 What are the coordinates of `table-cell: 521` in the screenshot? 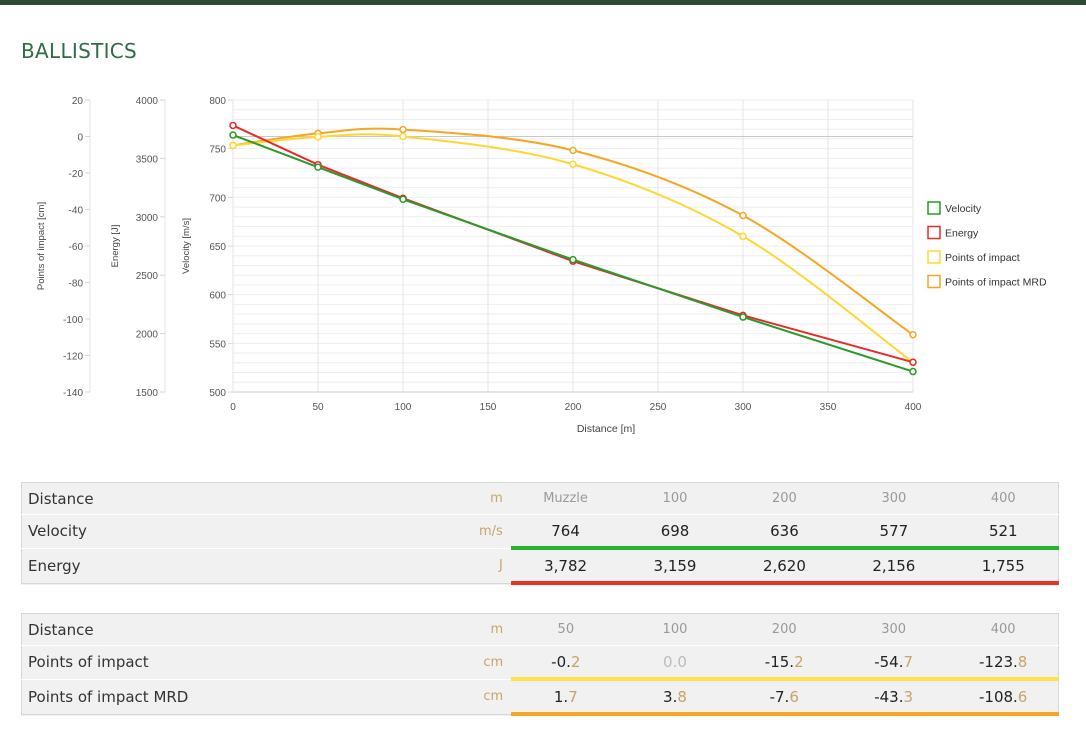 It's located at (1003, 532).